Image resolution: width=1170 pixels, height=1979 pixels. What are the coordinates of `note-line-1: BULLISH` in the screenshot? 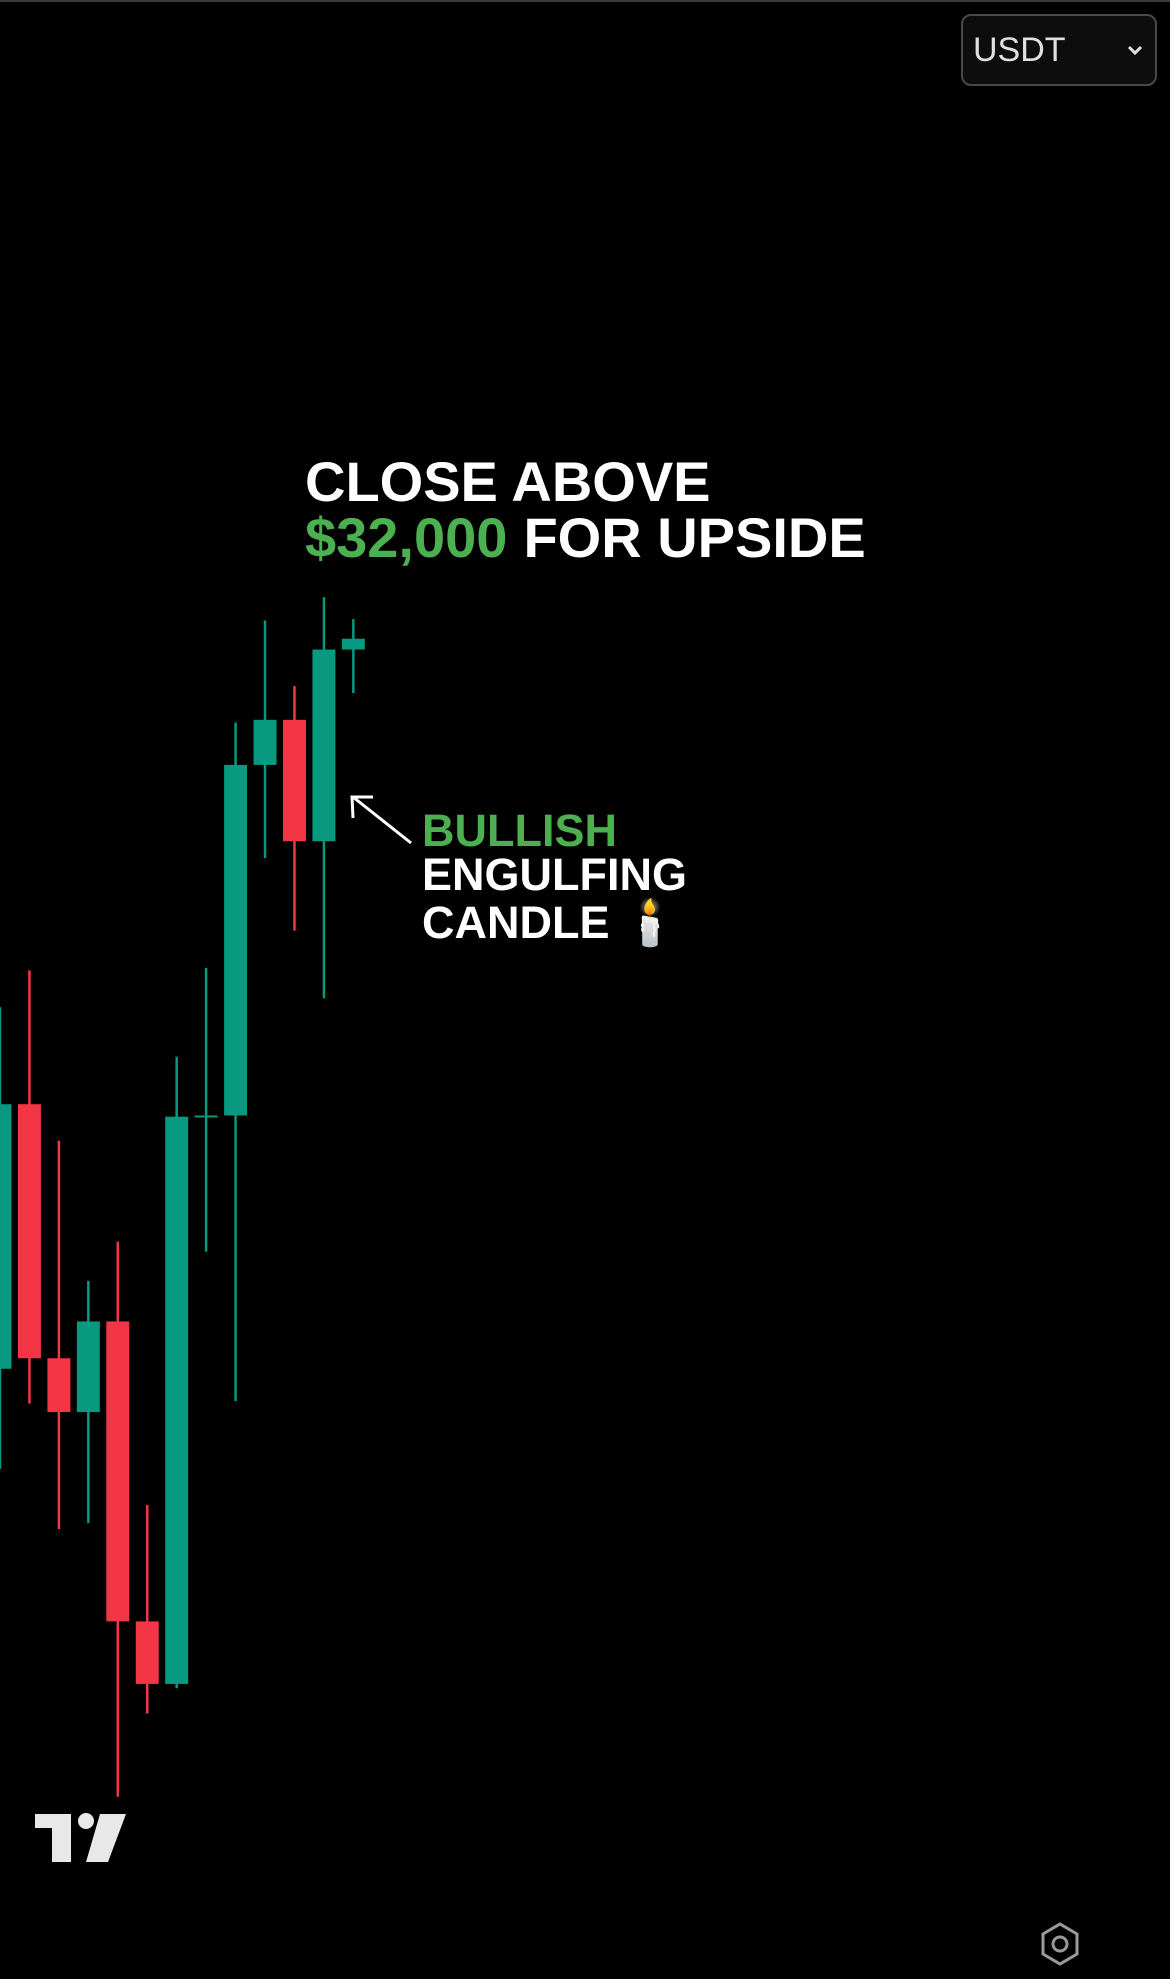 It's located at (519, 830).